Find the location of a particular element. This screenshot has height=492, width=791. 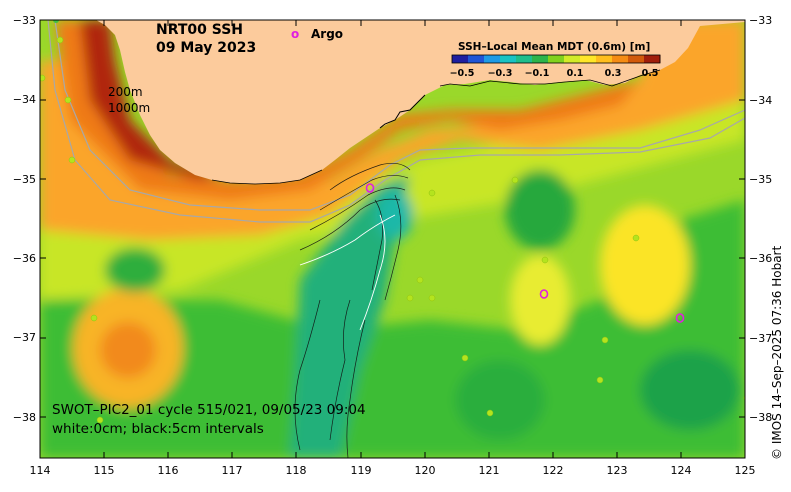

y-tick-label-right: −37 is located at coordinates (760, 338).